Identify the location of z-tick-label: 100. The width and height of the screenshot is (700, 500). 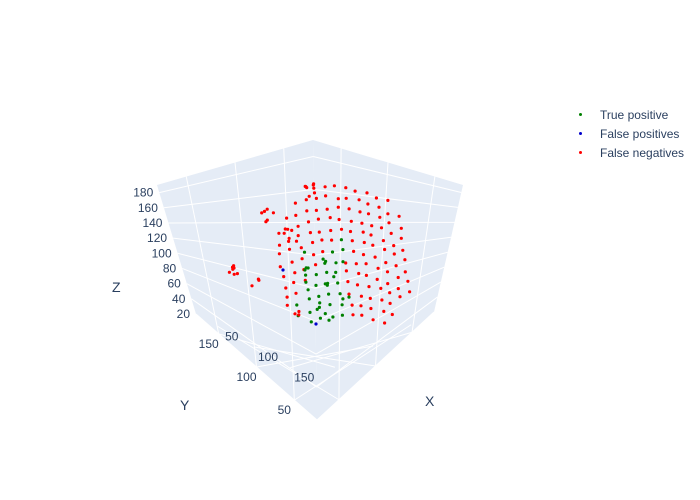
(162, 253).